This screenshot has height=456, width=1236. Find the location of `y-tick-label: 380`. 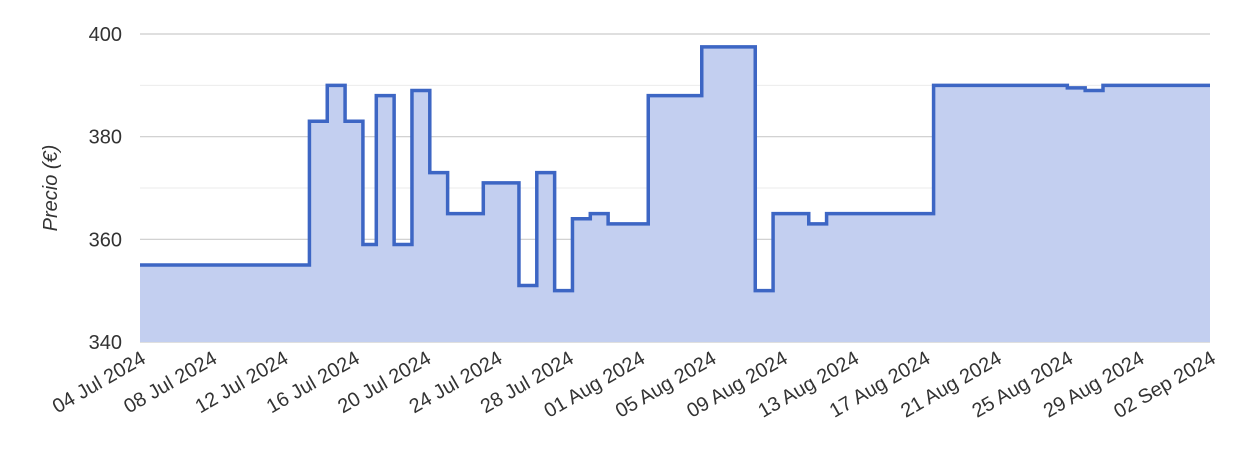

y-tick-label: 380 is located at coordinates (105, 138).